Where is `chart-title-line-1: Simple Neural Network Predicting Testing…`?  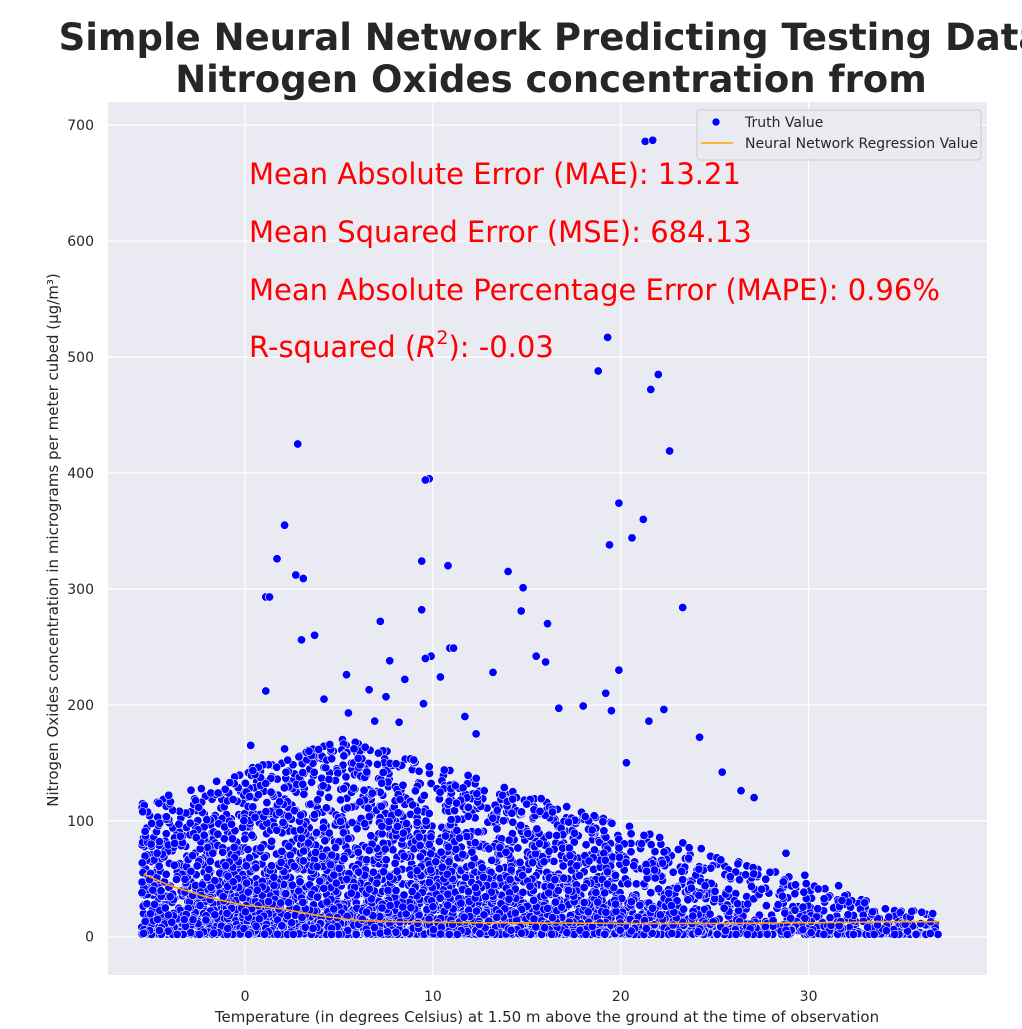 chart-title-line-1: Simple Neural Network Predicting Testing… is located at coordinates (540, 37).